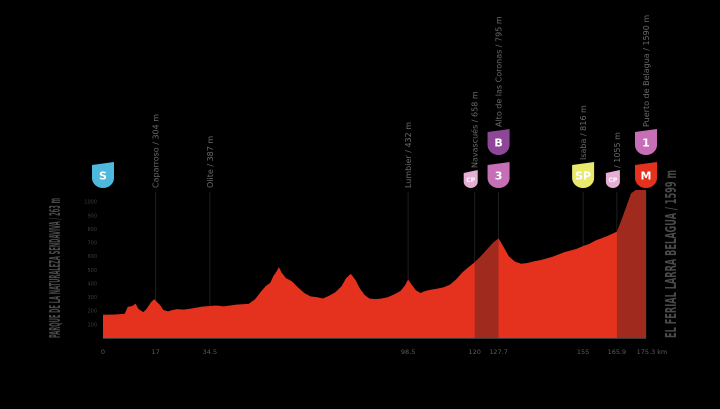 This screenshot has width=720, height=409. I want to click on x-tick-label: 165.9, so click(617, 352).